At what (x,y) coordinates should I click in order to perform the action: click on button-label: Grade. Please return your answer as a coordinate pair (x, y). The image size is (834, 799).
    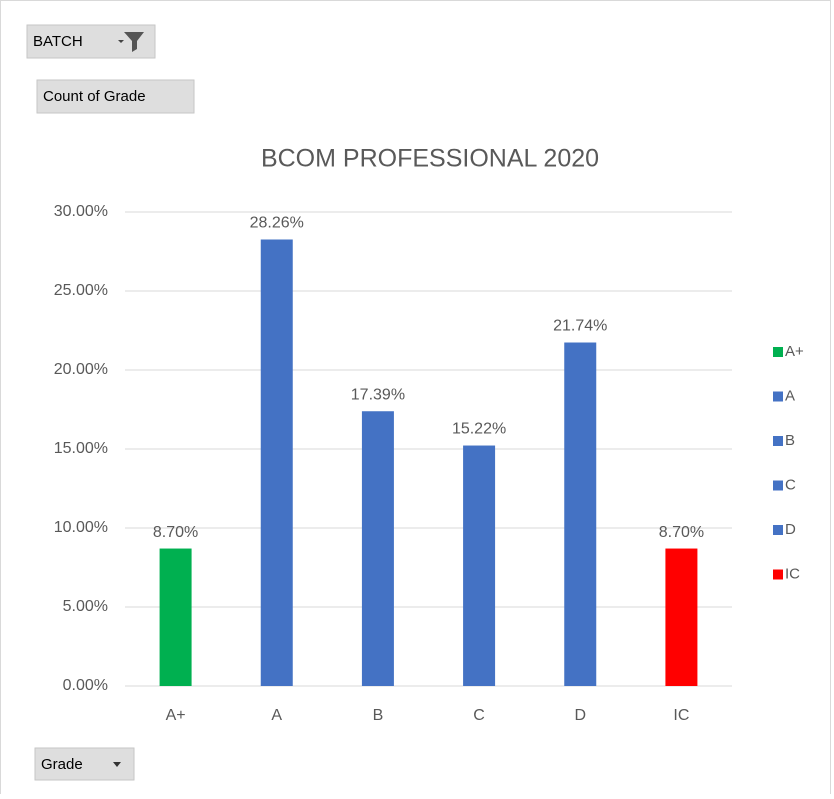
    Looking at the image, I should click on (62, 764).